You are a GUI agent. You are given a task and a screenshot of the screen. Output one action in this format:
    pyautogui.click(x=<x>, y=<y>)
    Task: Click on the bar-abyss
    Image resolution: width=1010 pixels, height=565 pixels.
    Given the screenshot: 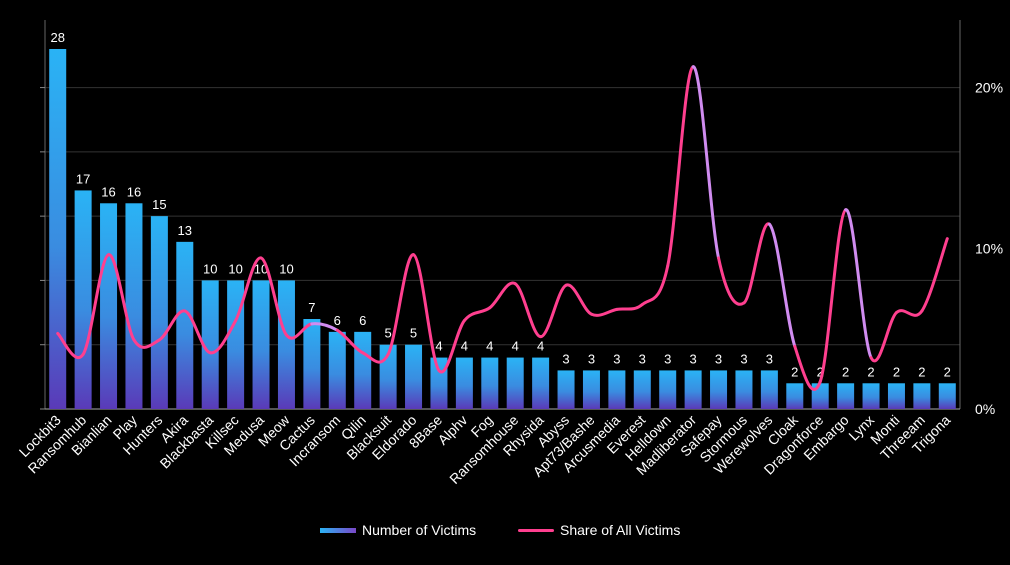 What is the action you would take?
    pyautogui.click(x=566, y=389)
    